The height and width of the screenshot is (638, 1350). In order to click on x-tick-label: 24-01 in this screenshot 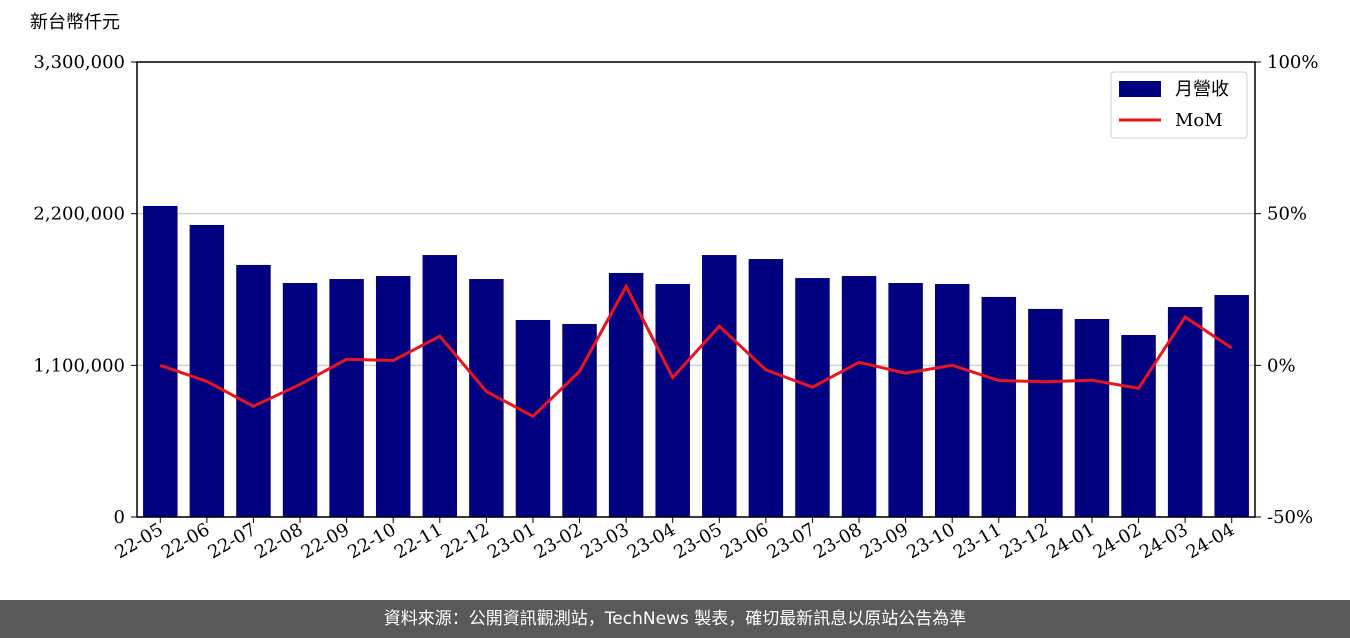, I will do `click(1070, 541)`.